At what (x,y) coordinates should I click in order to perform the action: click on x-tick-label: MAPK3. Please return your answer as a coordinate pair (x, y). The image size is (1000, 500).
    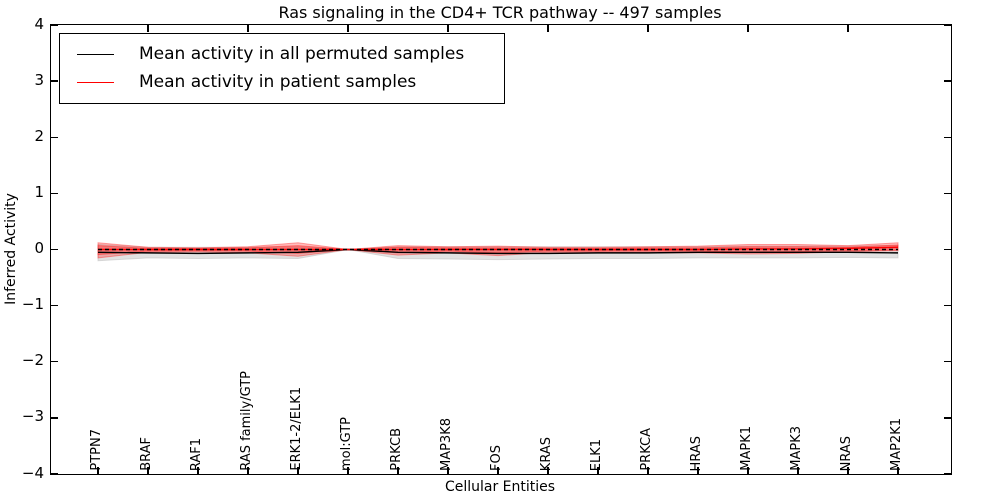
    Looking at the image, I should click on (796, 448).